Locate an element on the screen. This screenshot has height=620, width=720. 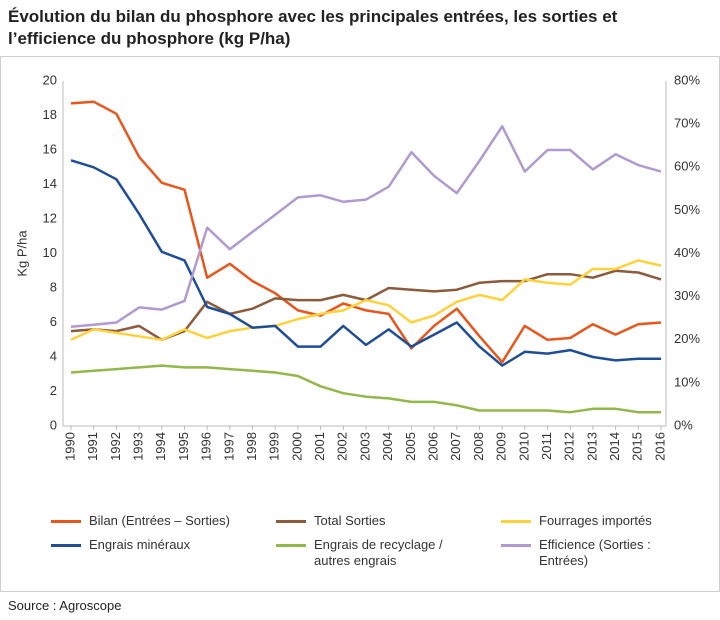
legend-entry: Fourrages importés is located at coordinates (601, 521).